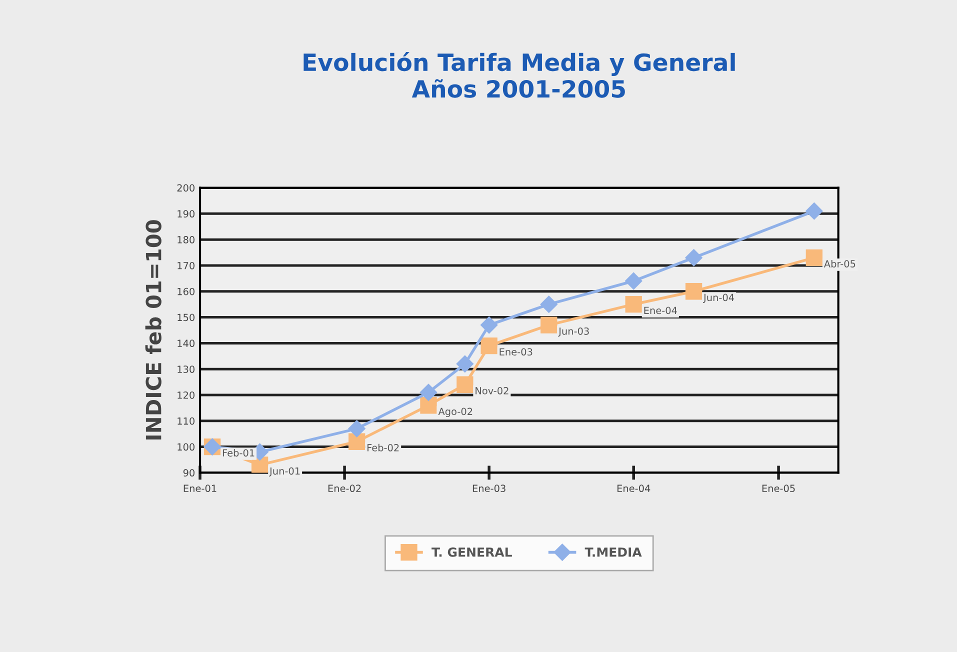 The width and height of the screenshot is (957, 652). What do you see at coordinates (186, 292) in the screenshot?
I see `y-tick-label: 160` at bounding box center [186, 292].